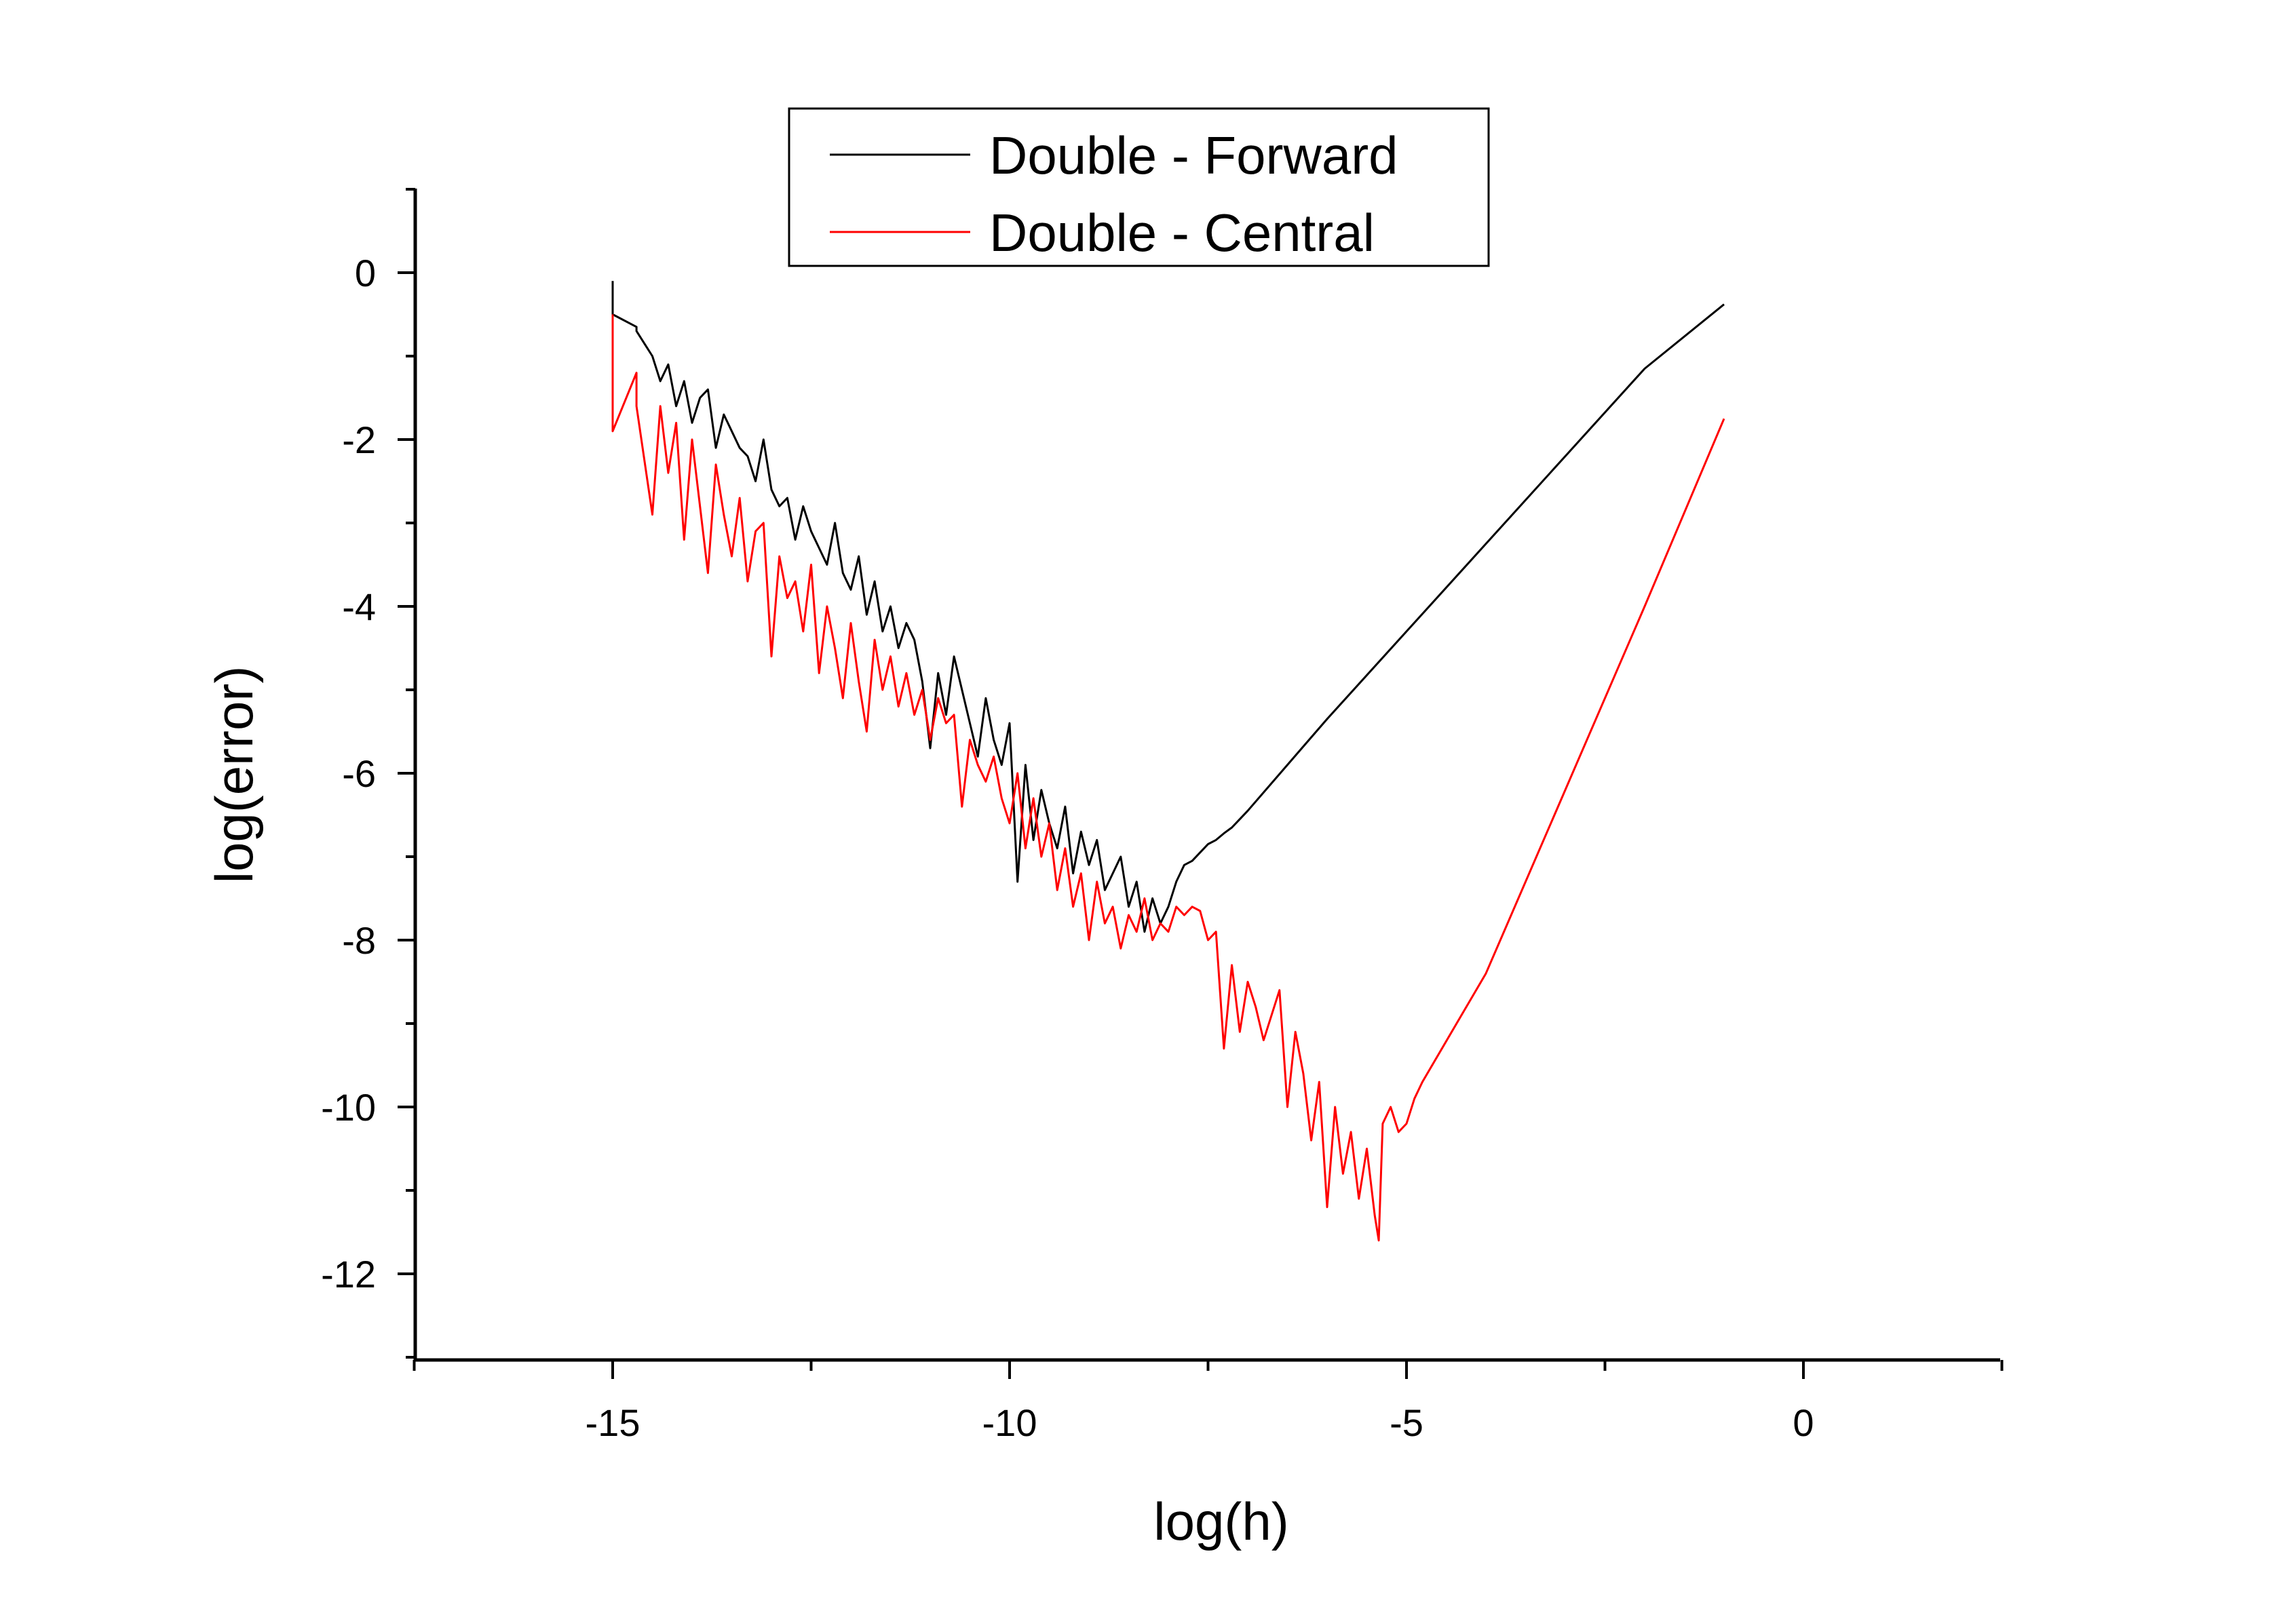  Describe the element at coordinates (359, 773) in the screenshot. I see `y-tick-label: -6` at that location.